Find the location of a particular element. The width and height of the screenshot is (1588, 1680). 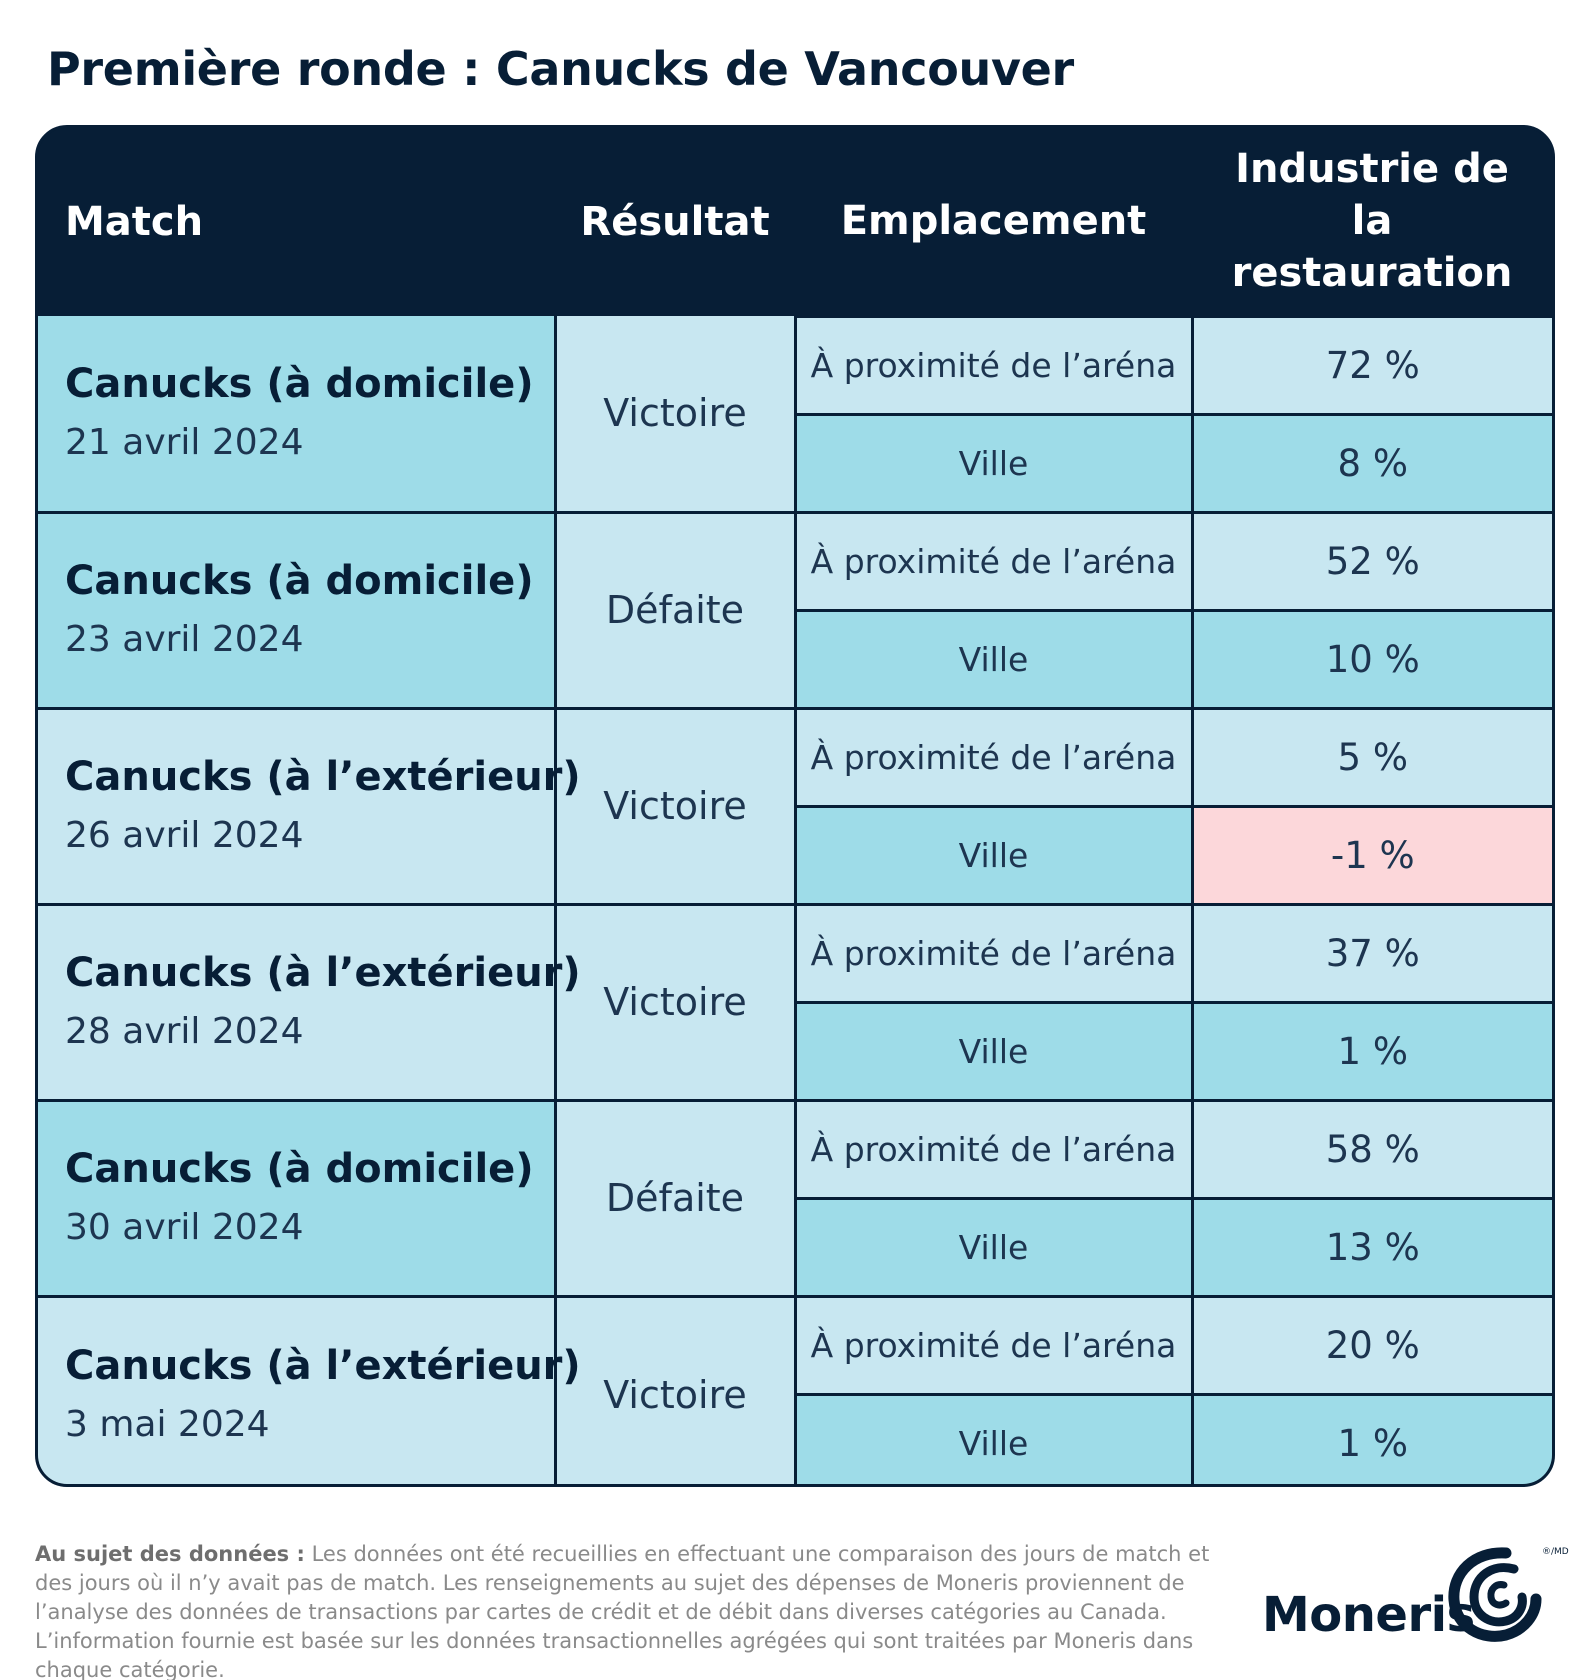

value-cell: 8 % is located at coordinates (1371, 463).